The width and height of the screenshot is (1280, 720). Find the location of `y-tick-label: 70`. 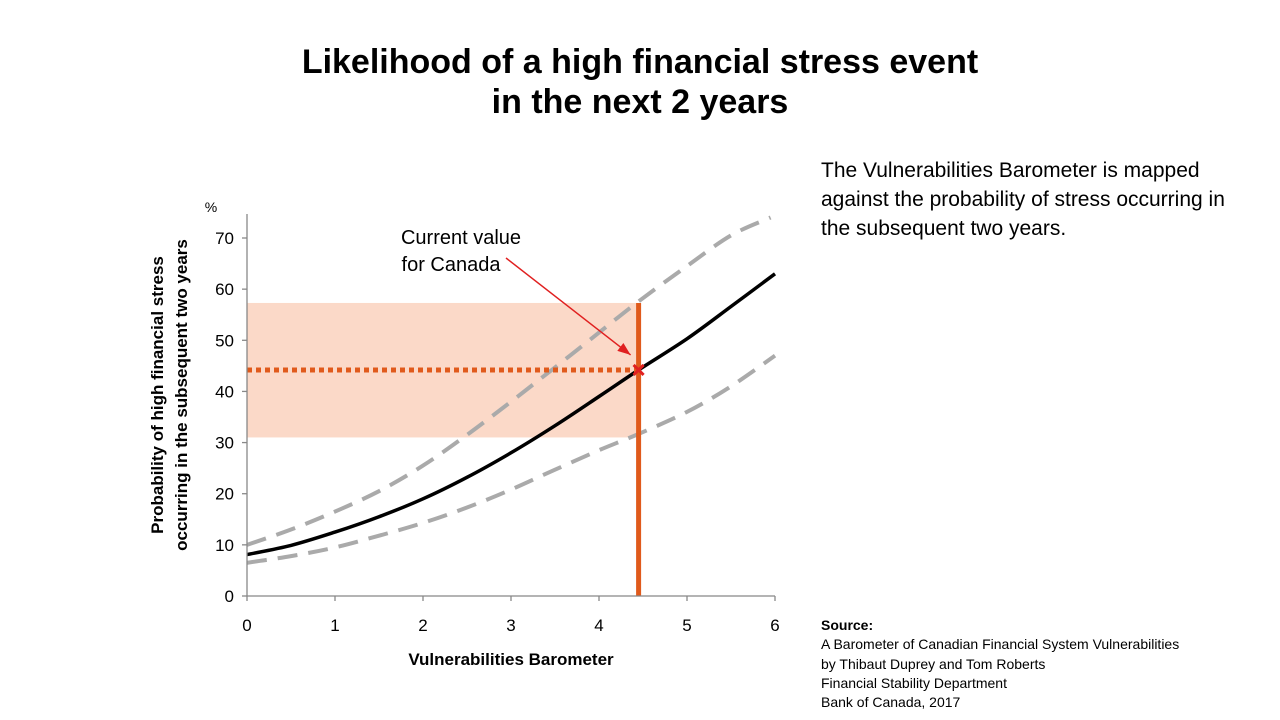

y-tick-label: 70 is located at coordinates (224, 238).